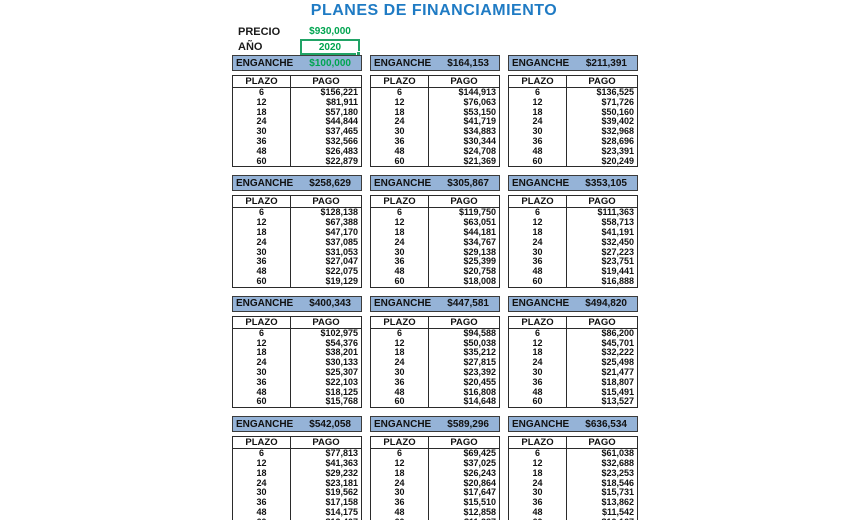 This screenshot has height=520, width=868. What do you see at coordinates (297, 151) in the screenshot?
I see `table-row: 48 $26,483` at bounding box center [297, 151].